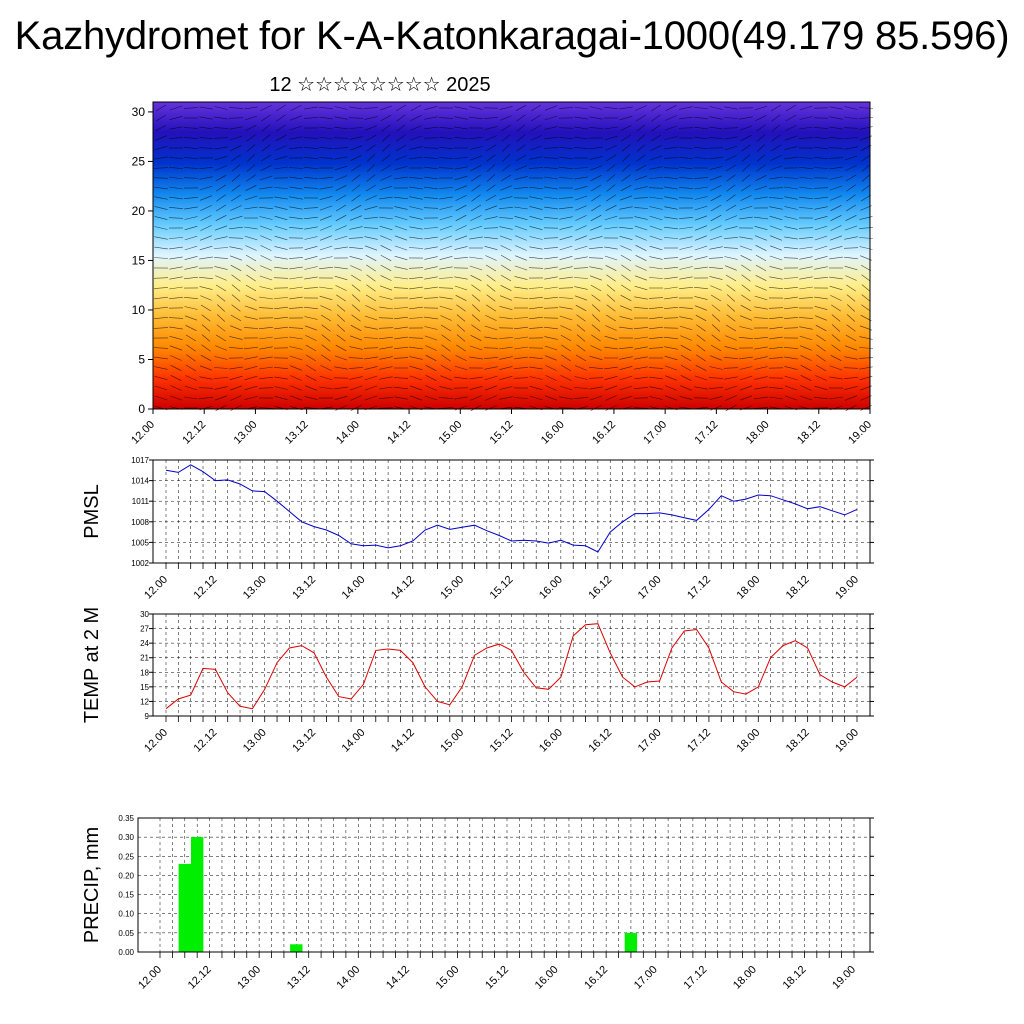 The image size is (1024, 1024). Describe the element at coordinates (380, 85) in the screenshot. I see `chart-subtitle: 12 ☆☆☆☆☆☆☆☆ 2025` at that location.